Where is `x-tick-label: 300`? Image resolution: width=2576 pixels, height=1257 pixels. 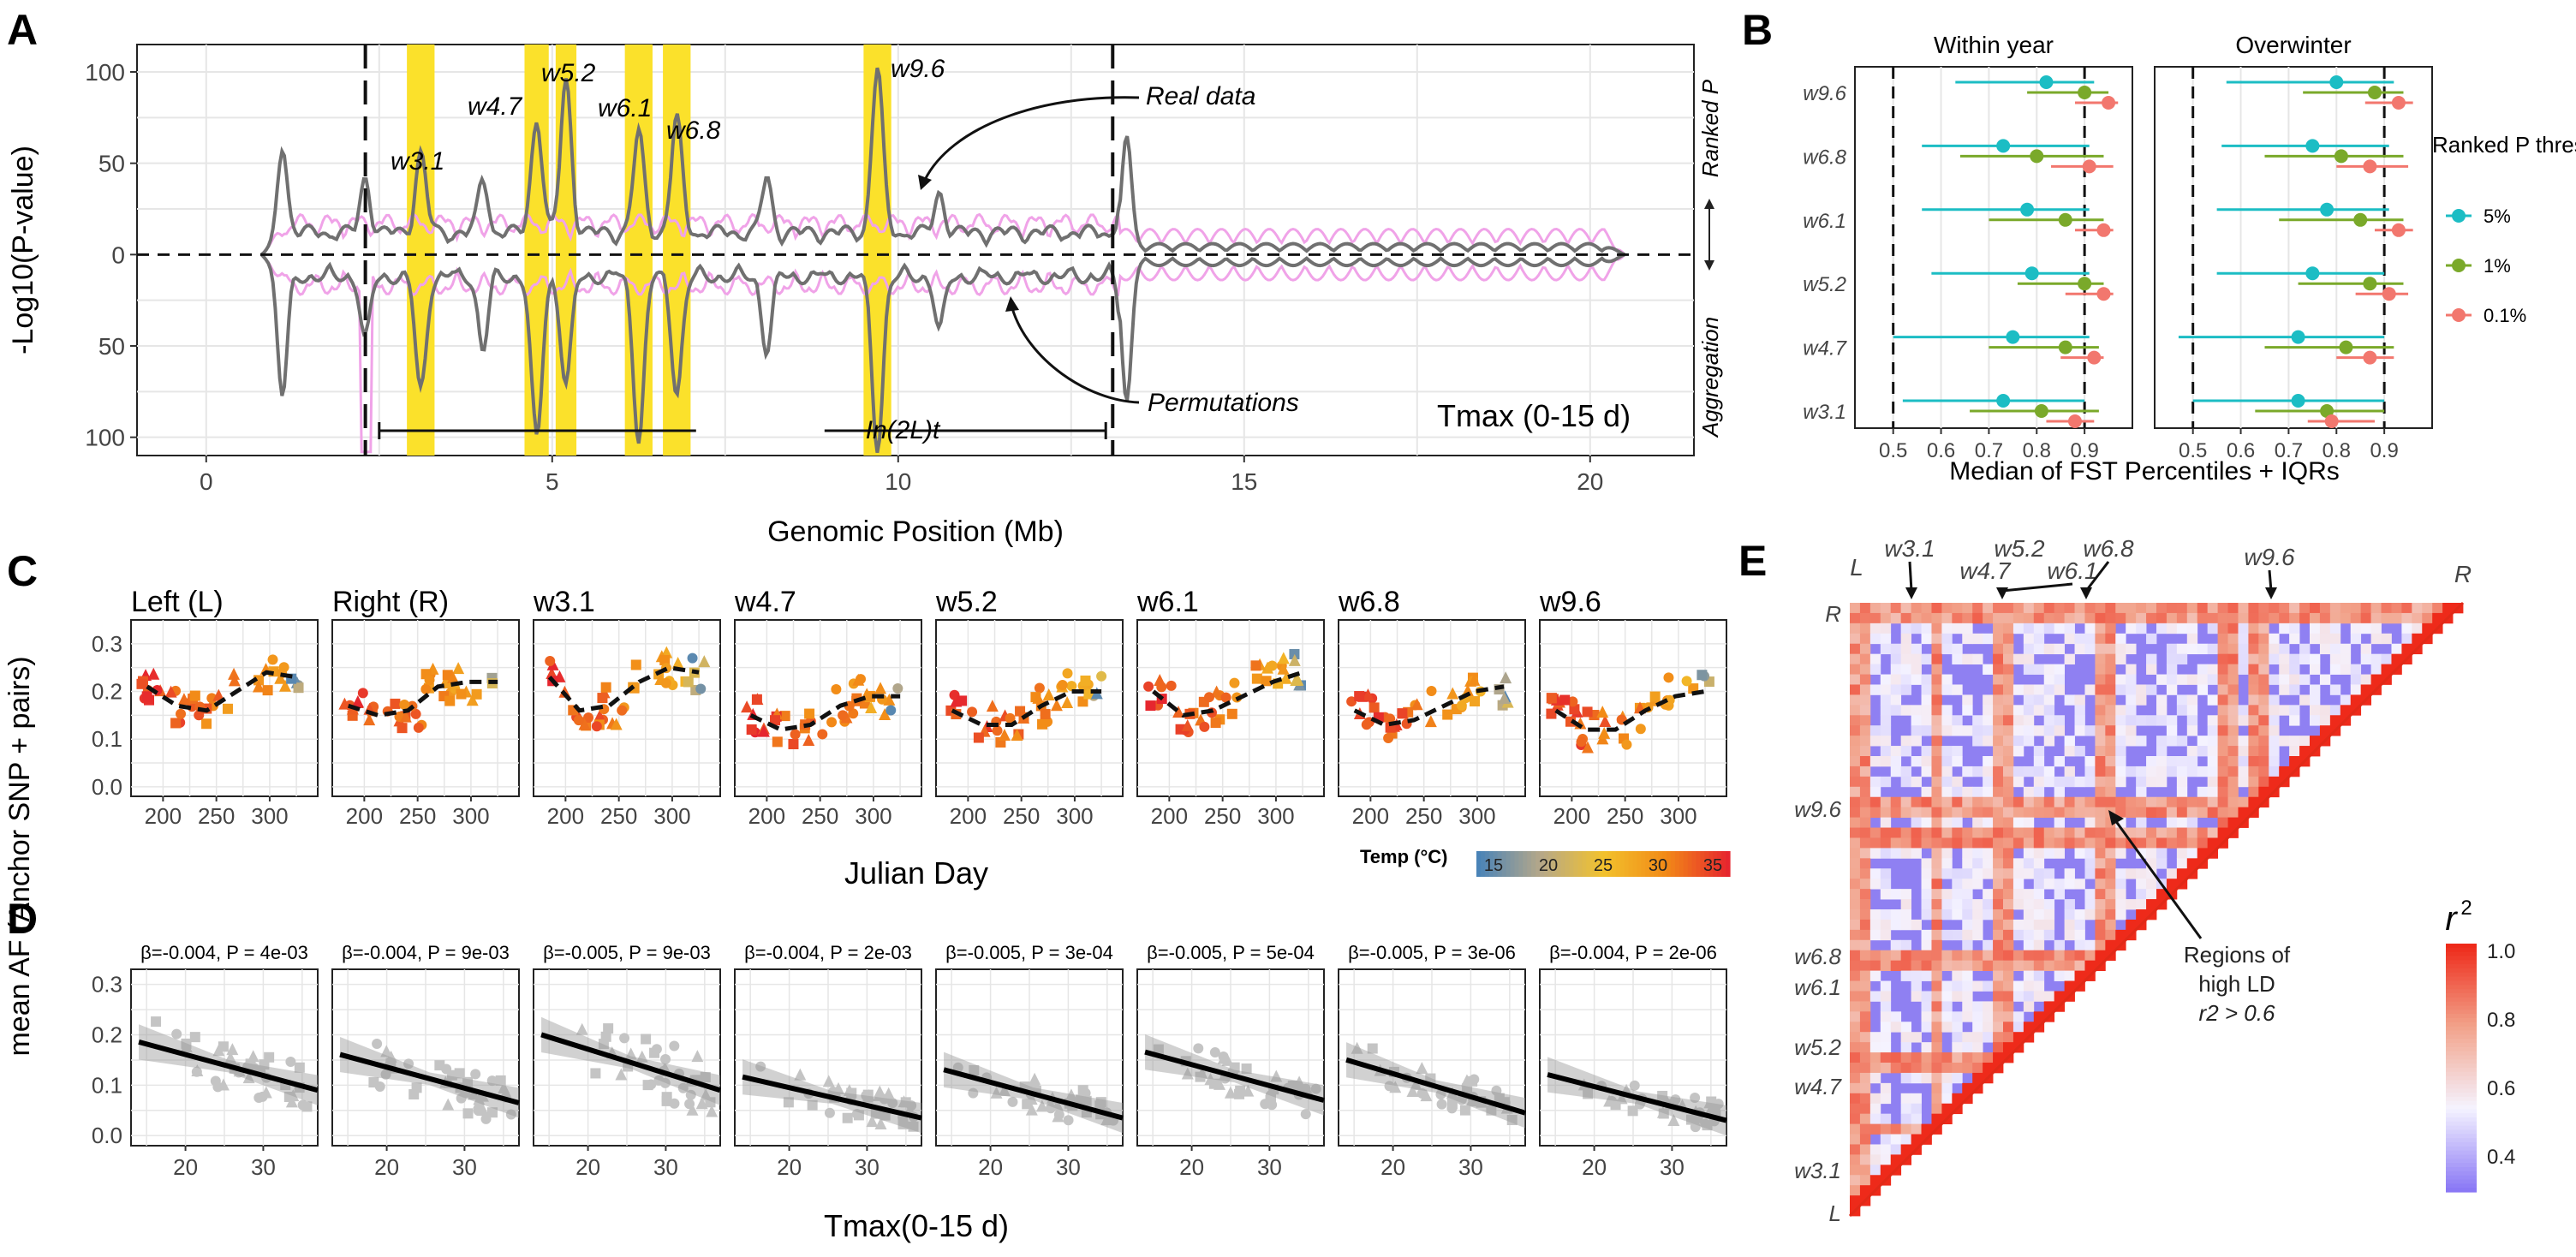 x-tick-label: 300 is located at coordinates (269, 816).